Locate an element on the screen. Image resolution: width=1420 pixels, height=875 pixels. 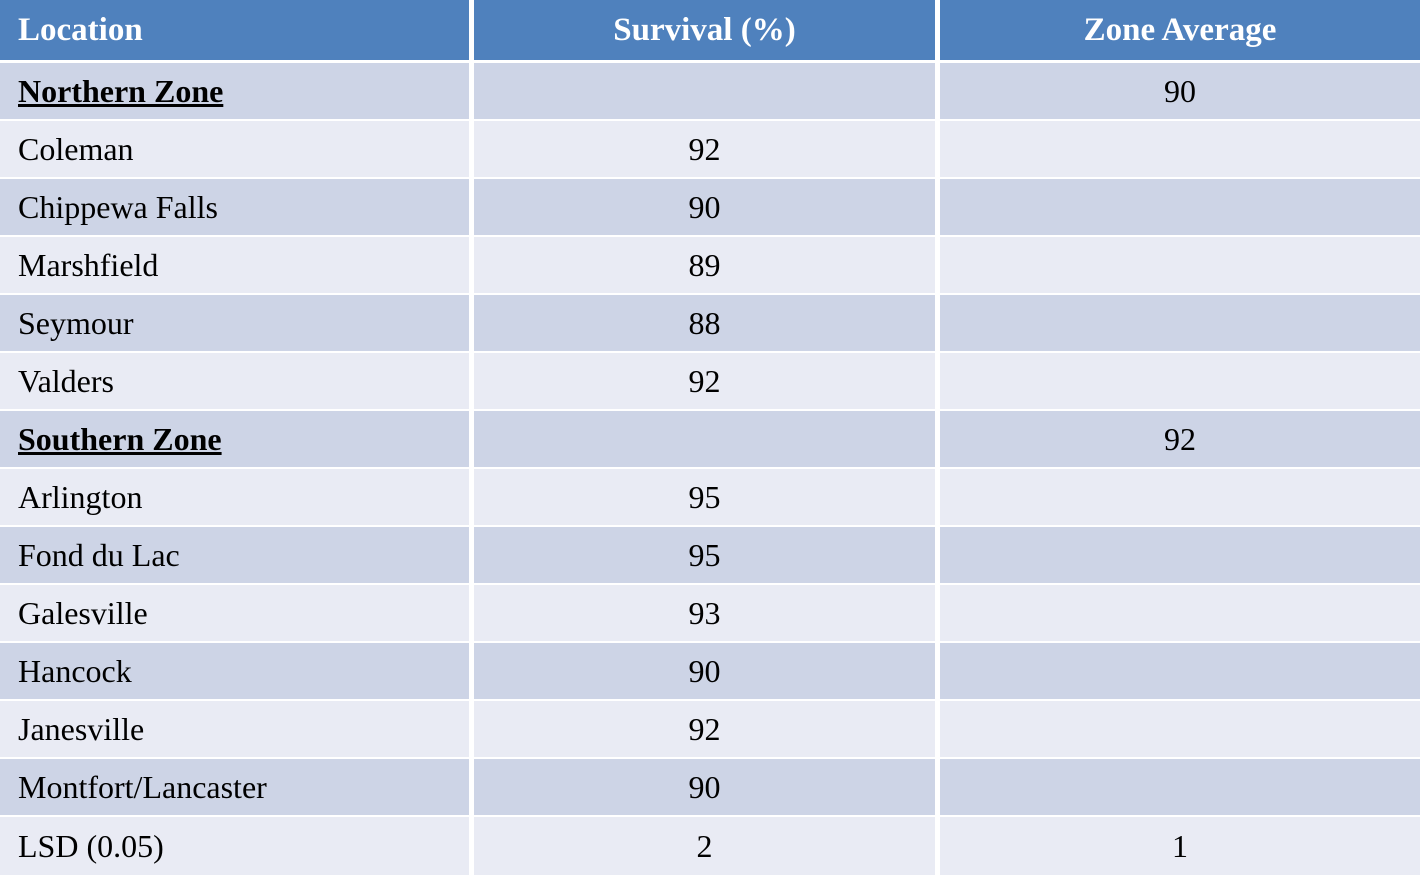
table-row: Janesville 92 is located at coordinates (710, 730).